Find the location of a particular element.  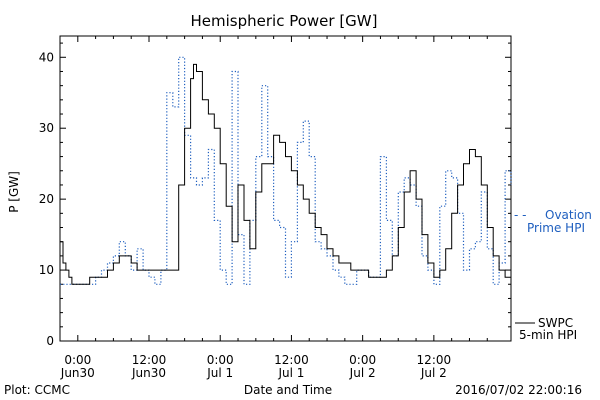

y-tick-label: 20 is located at coordinates (46, 199).